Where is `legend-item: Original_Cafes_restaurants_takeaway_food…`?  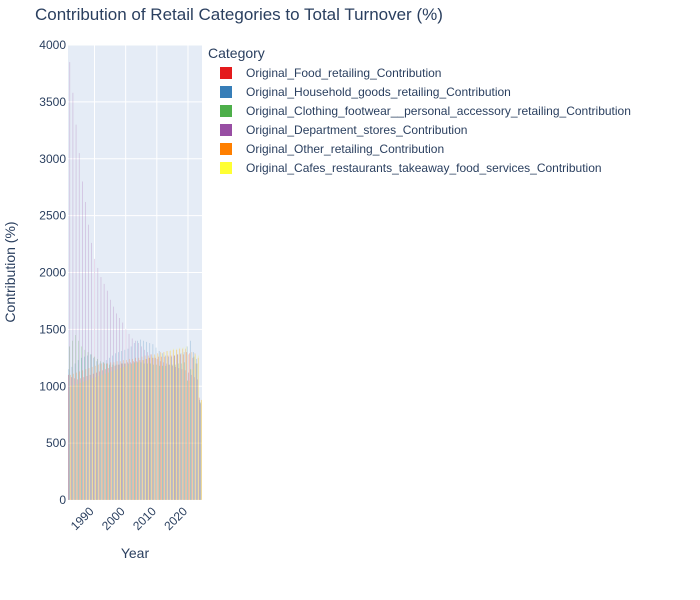
legend-item: Original_Cafes_restaurants_takeaway_food… is located at coordinates (411, 168).